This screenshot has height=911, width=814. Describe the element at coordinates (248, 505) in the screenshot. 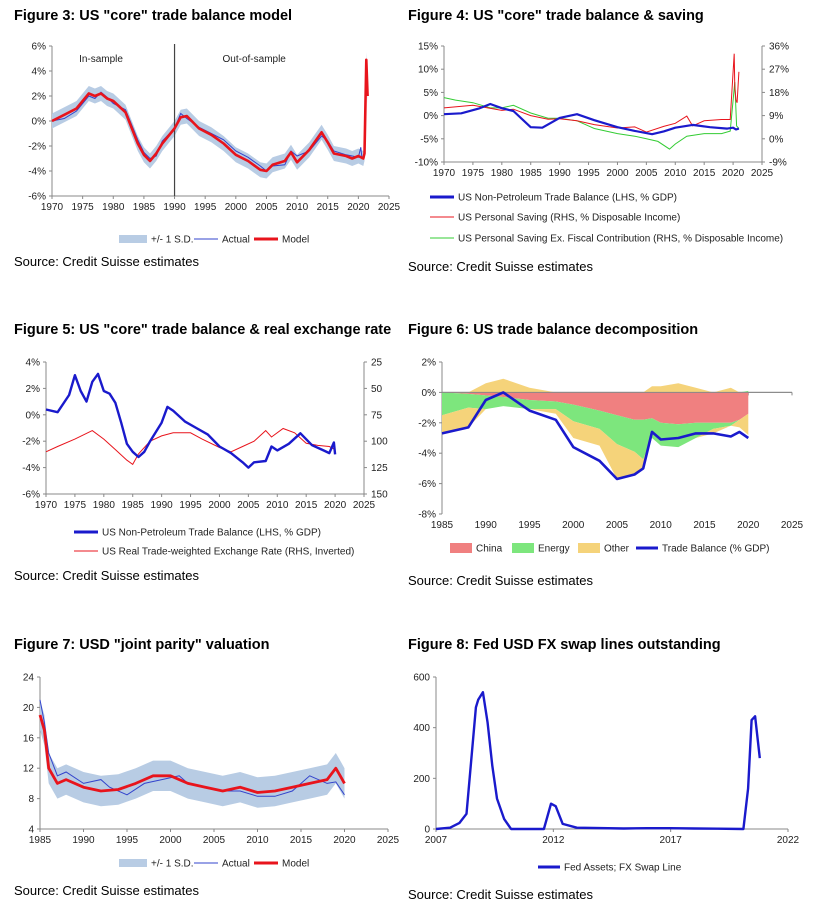

I see `x-tick-label: 2005` at that location.